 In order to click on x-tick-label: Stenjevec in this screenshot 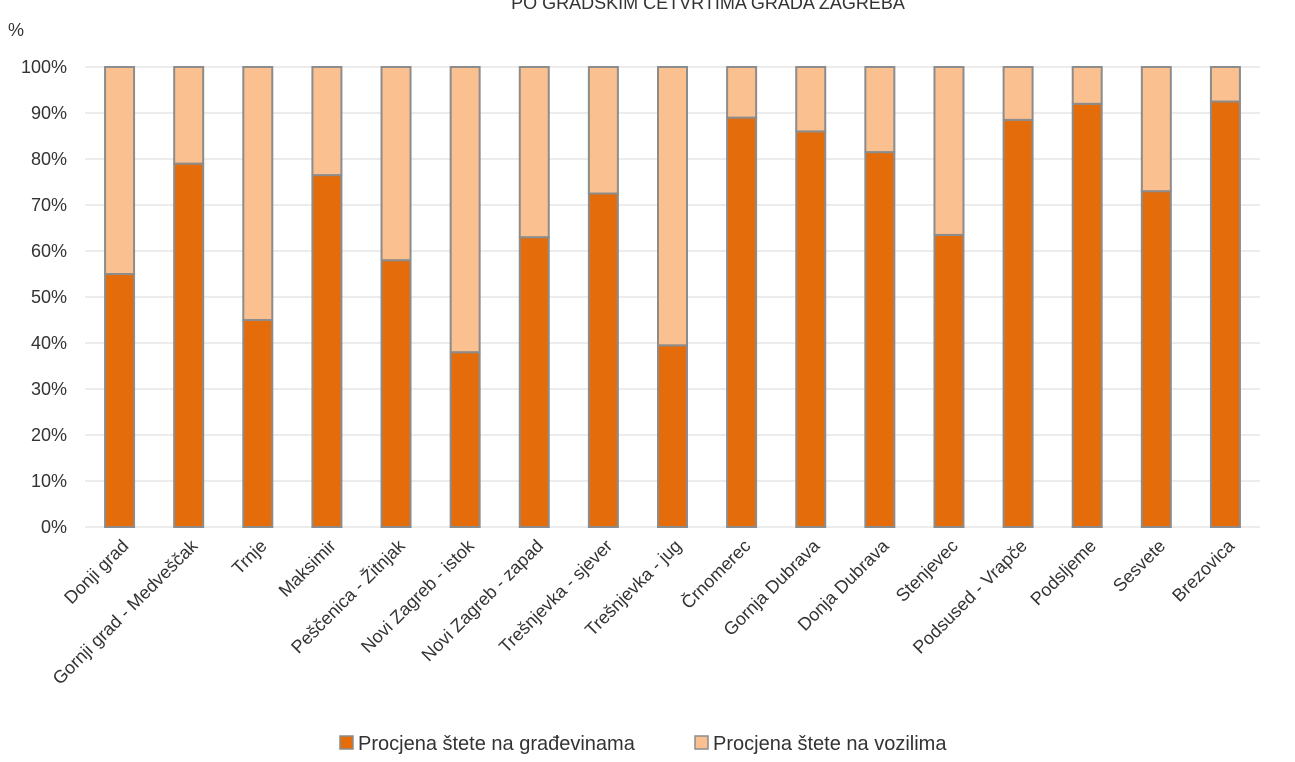, I will do `click(927, 571)`.